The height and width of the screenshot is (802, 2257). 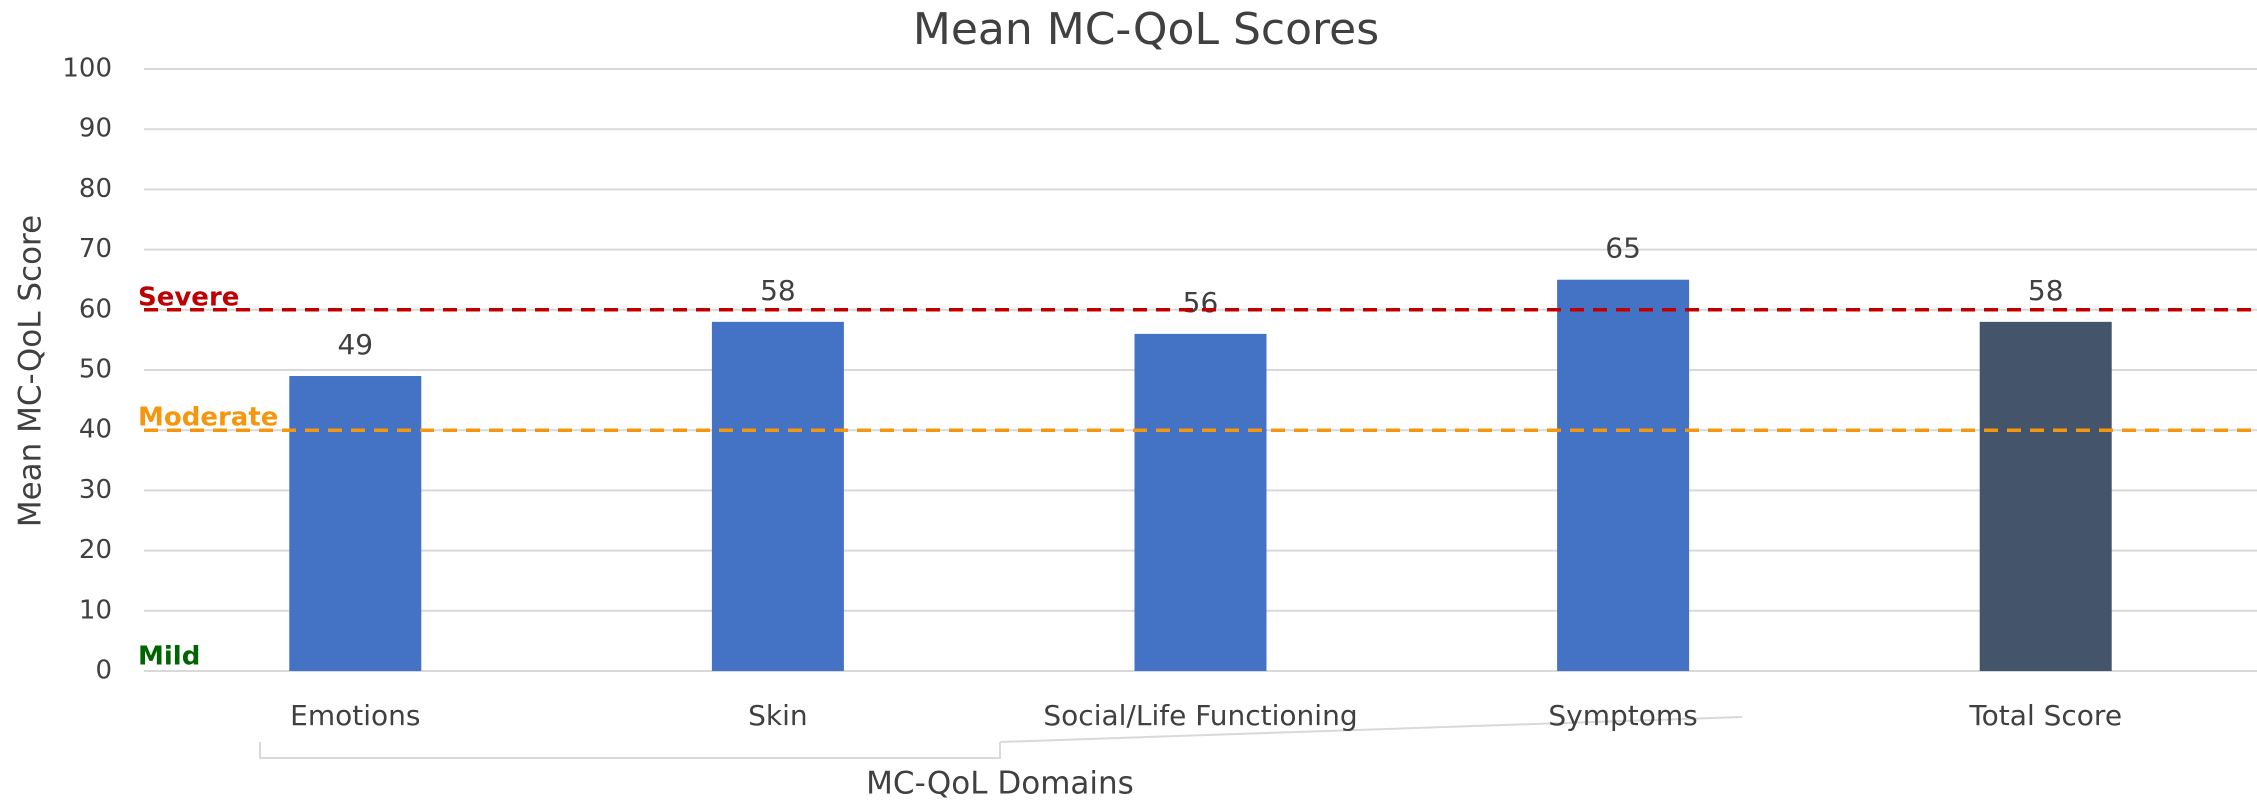 What do you see at coordinates (87, 69) in the screenshot?
I see `y-tick-label: 100` at bounding box center [87, 69].